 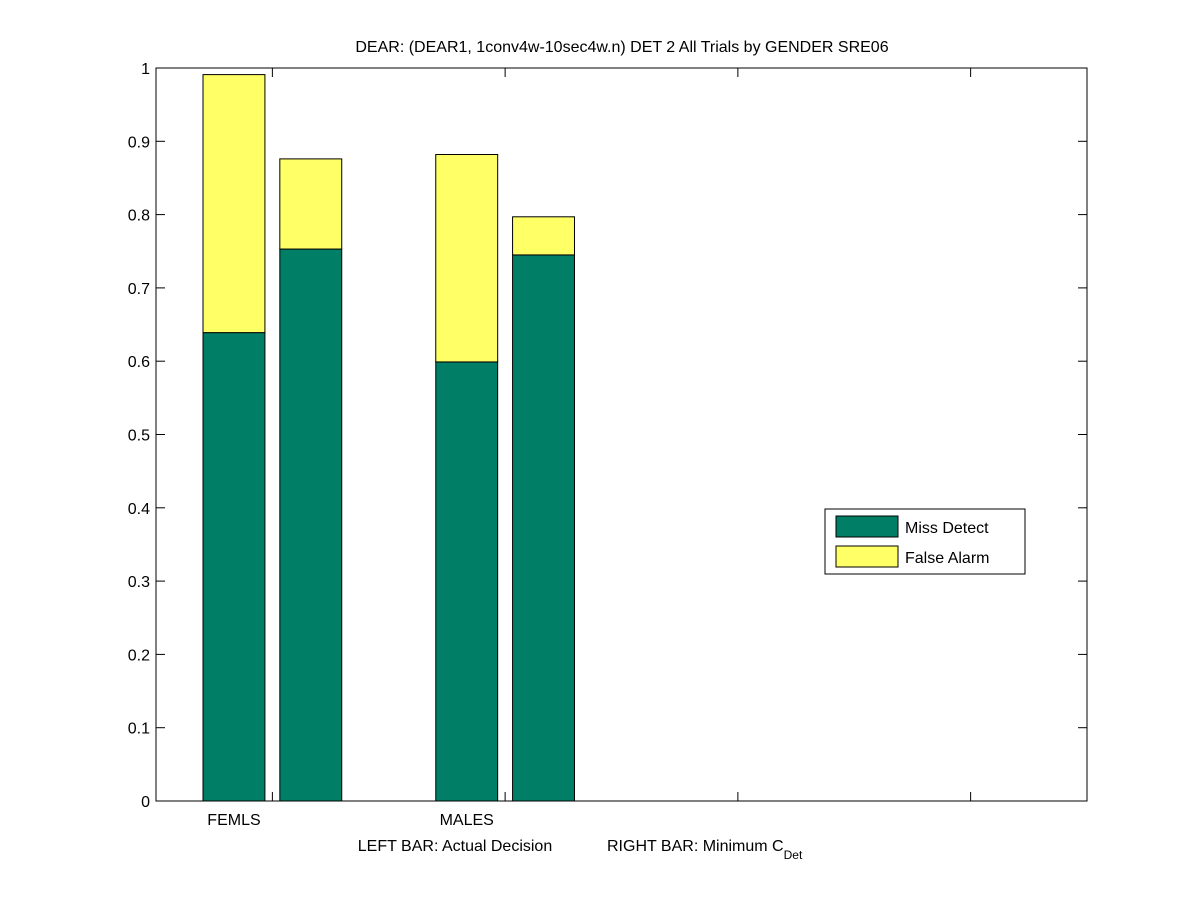 I want to click on bar-femls-actual-false-alarm, so click(x=234, y=204).